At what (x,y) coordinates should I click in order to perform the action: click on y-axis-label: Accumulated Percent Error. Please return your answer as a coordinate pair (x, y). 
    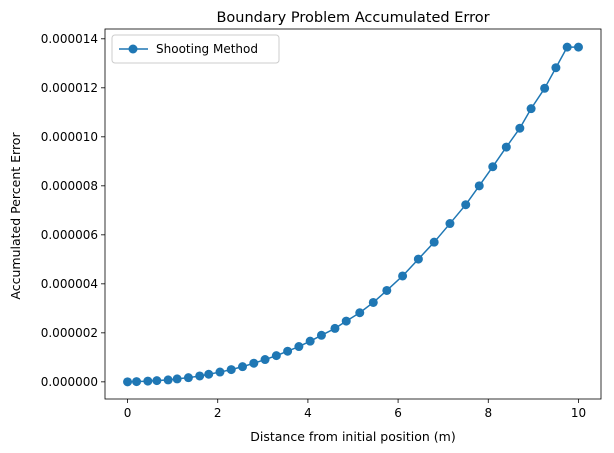
    Looking at the image, I should click on (15, 216).